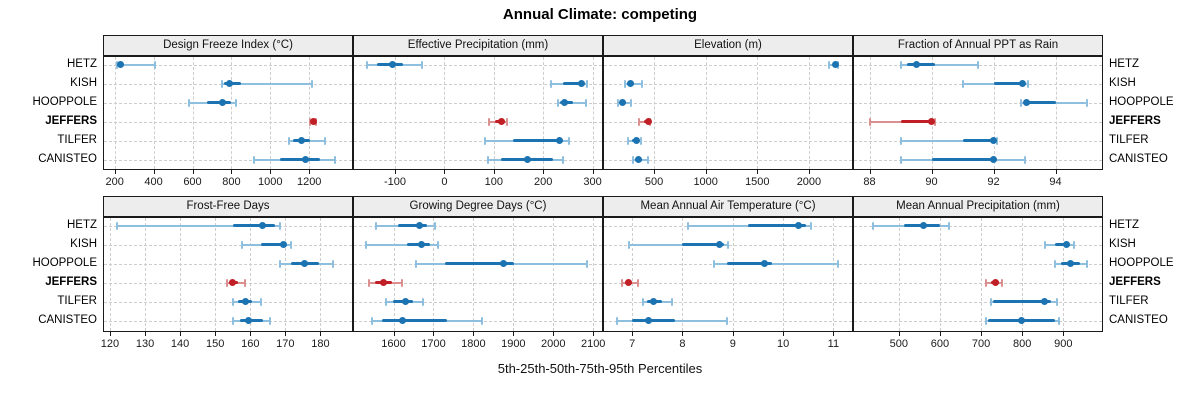 The height and width of the screenshot is (400, 1200). I want to click on panel-strip: Frost-Free Days, so click(228, 206).